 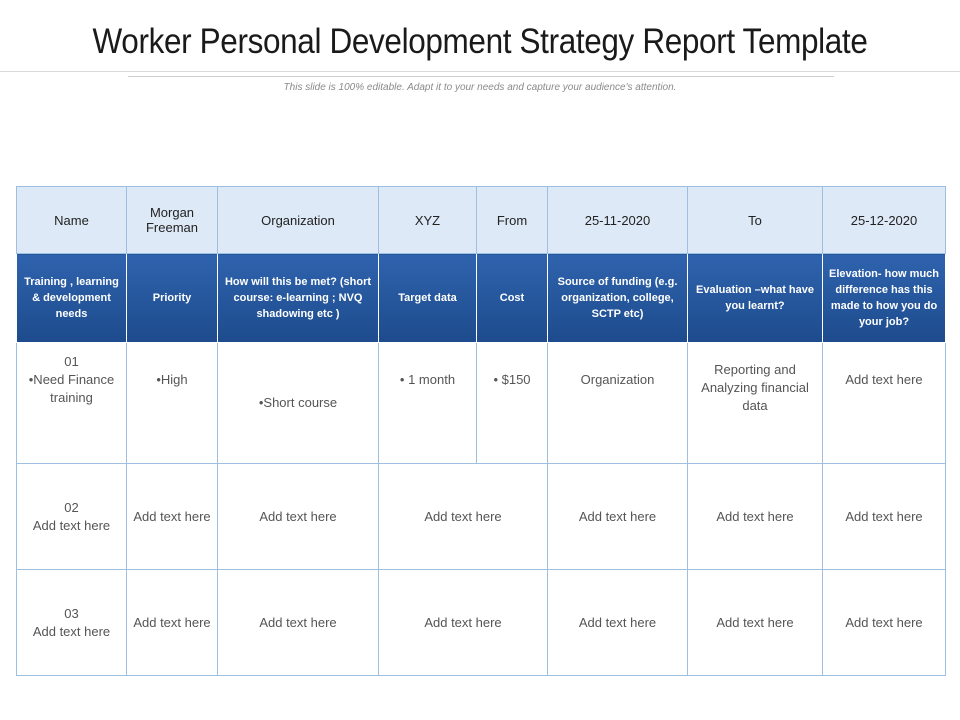 I want to click on row-number: 03, so click(x=71, y=613).